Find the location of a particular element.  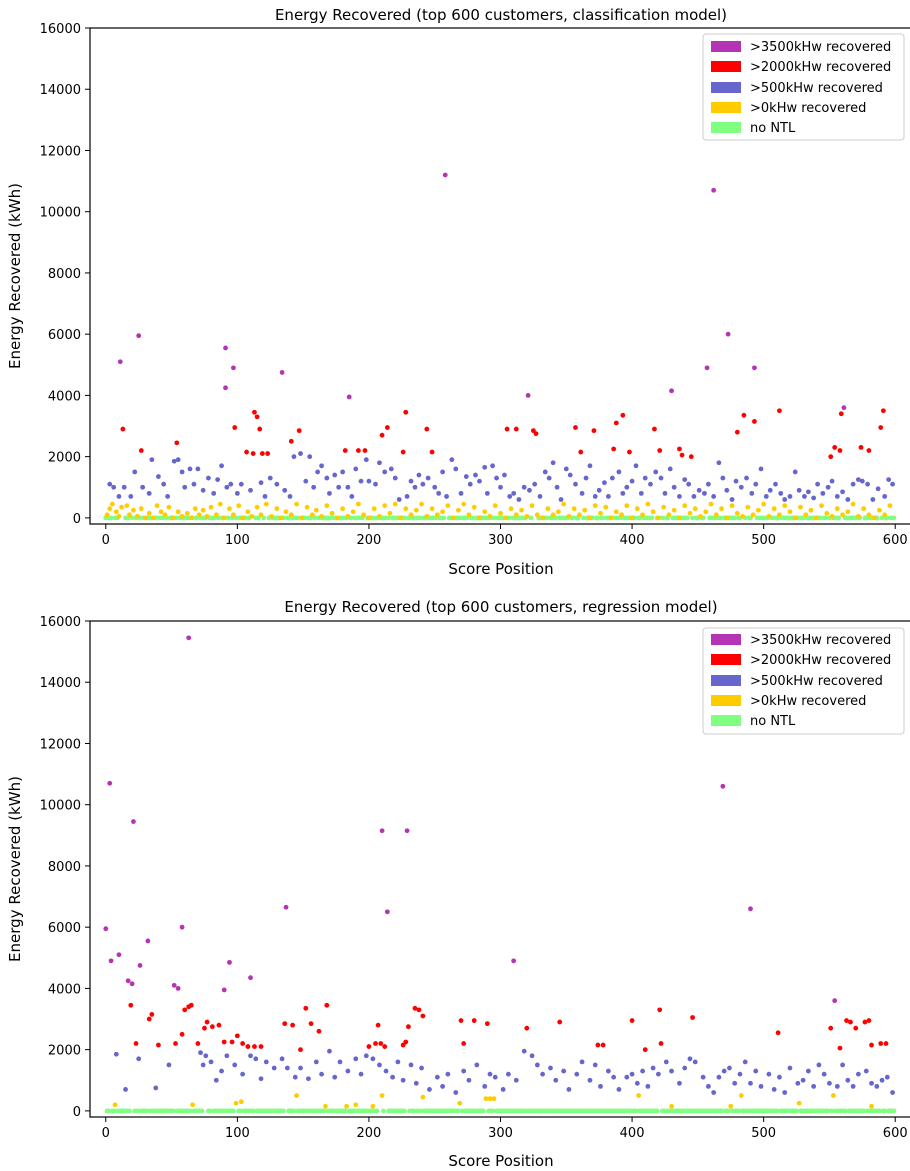

legend-label: >0kHw recovered is located at coordinates (808, 108).